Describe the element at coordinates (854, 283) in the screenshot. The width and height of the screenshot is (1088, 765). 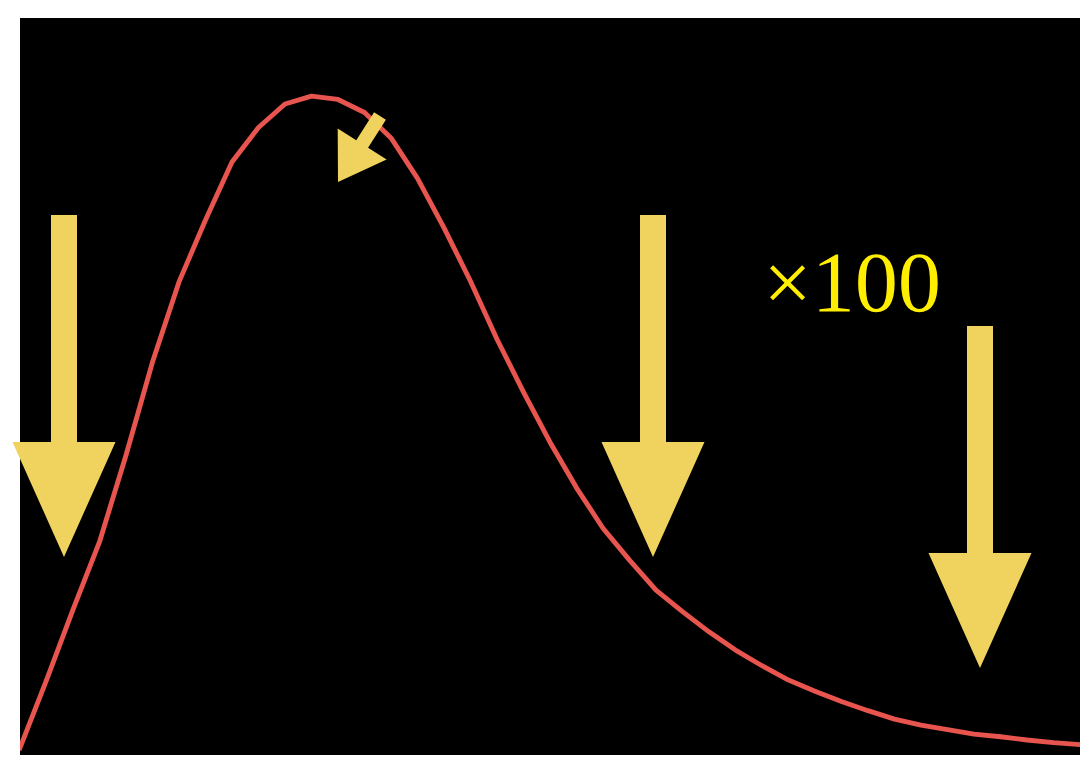
I see `annotation: ×100` at that location.